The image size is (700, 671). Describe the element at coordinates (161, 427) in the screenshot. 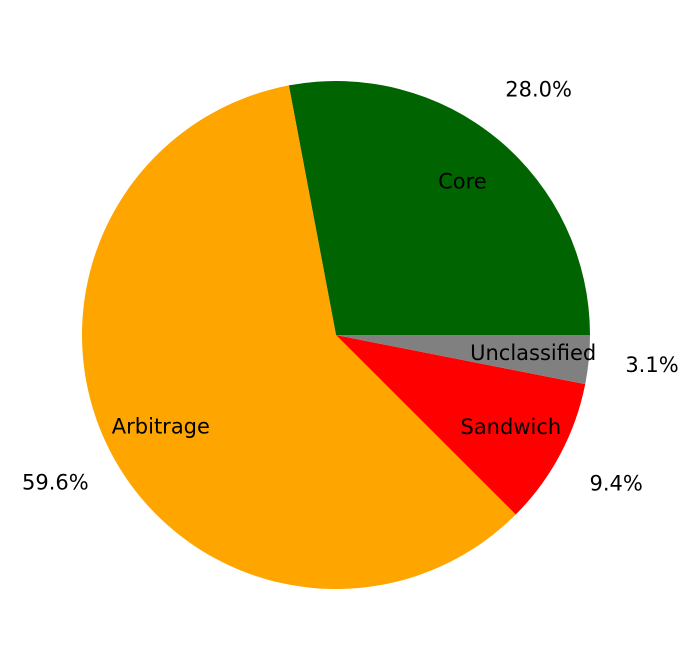

I see `slice-label: Arbitrage` at that location.